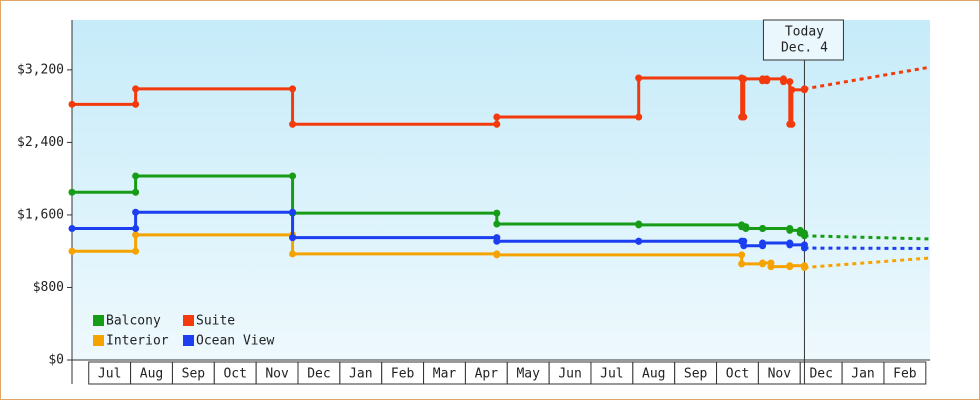  What do you see at coordinates (487, 374) in the screenshot?
I see `x-tick-label: Apr` at bounding box center [487, 374].